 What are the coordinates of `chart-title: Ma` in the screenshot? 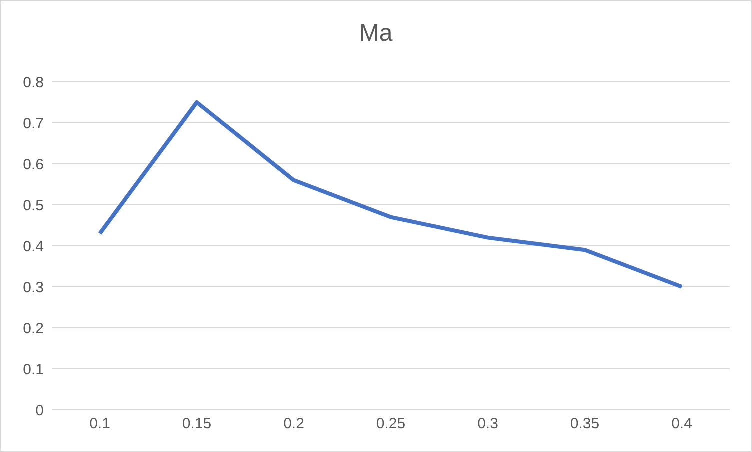 It's located at (376, 34).